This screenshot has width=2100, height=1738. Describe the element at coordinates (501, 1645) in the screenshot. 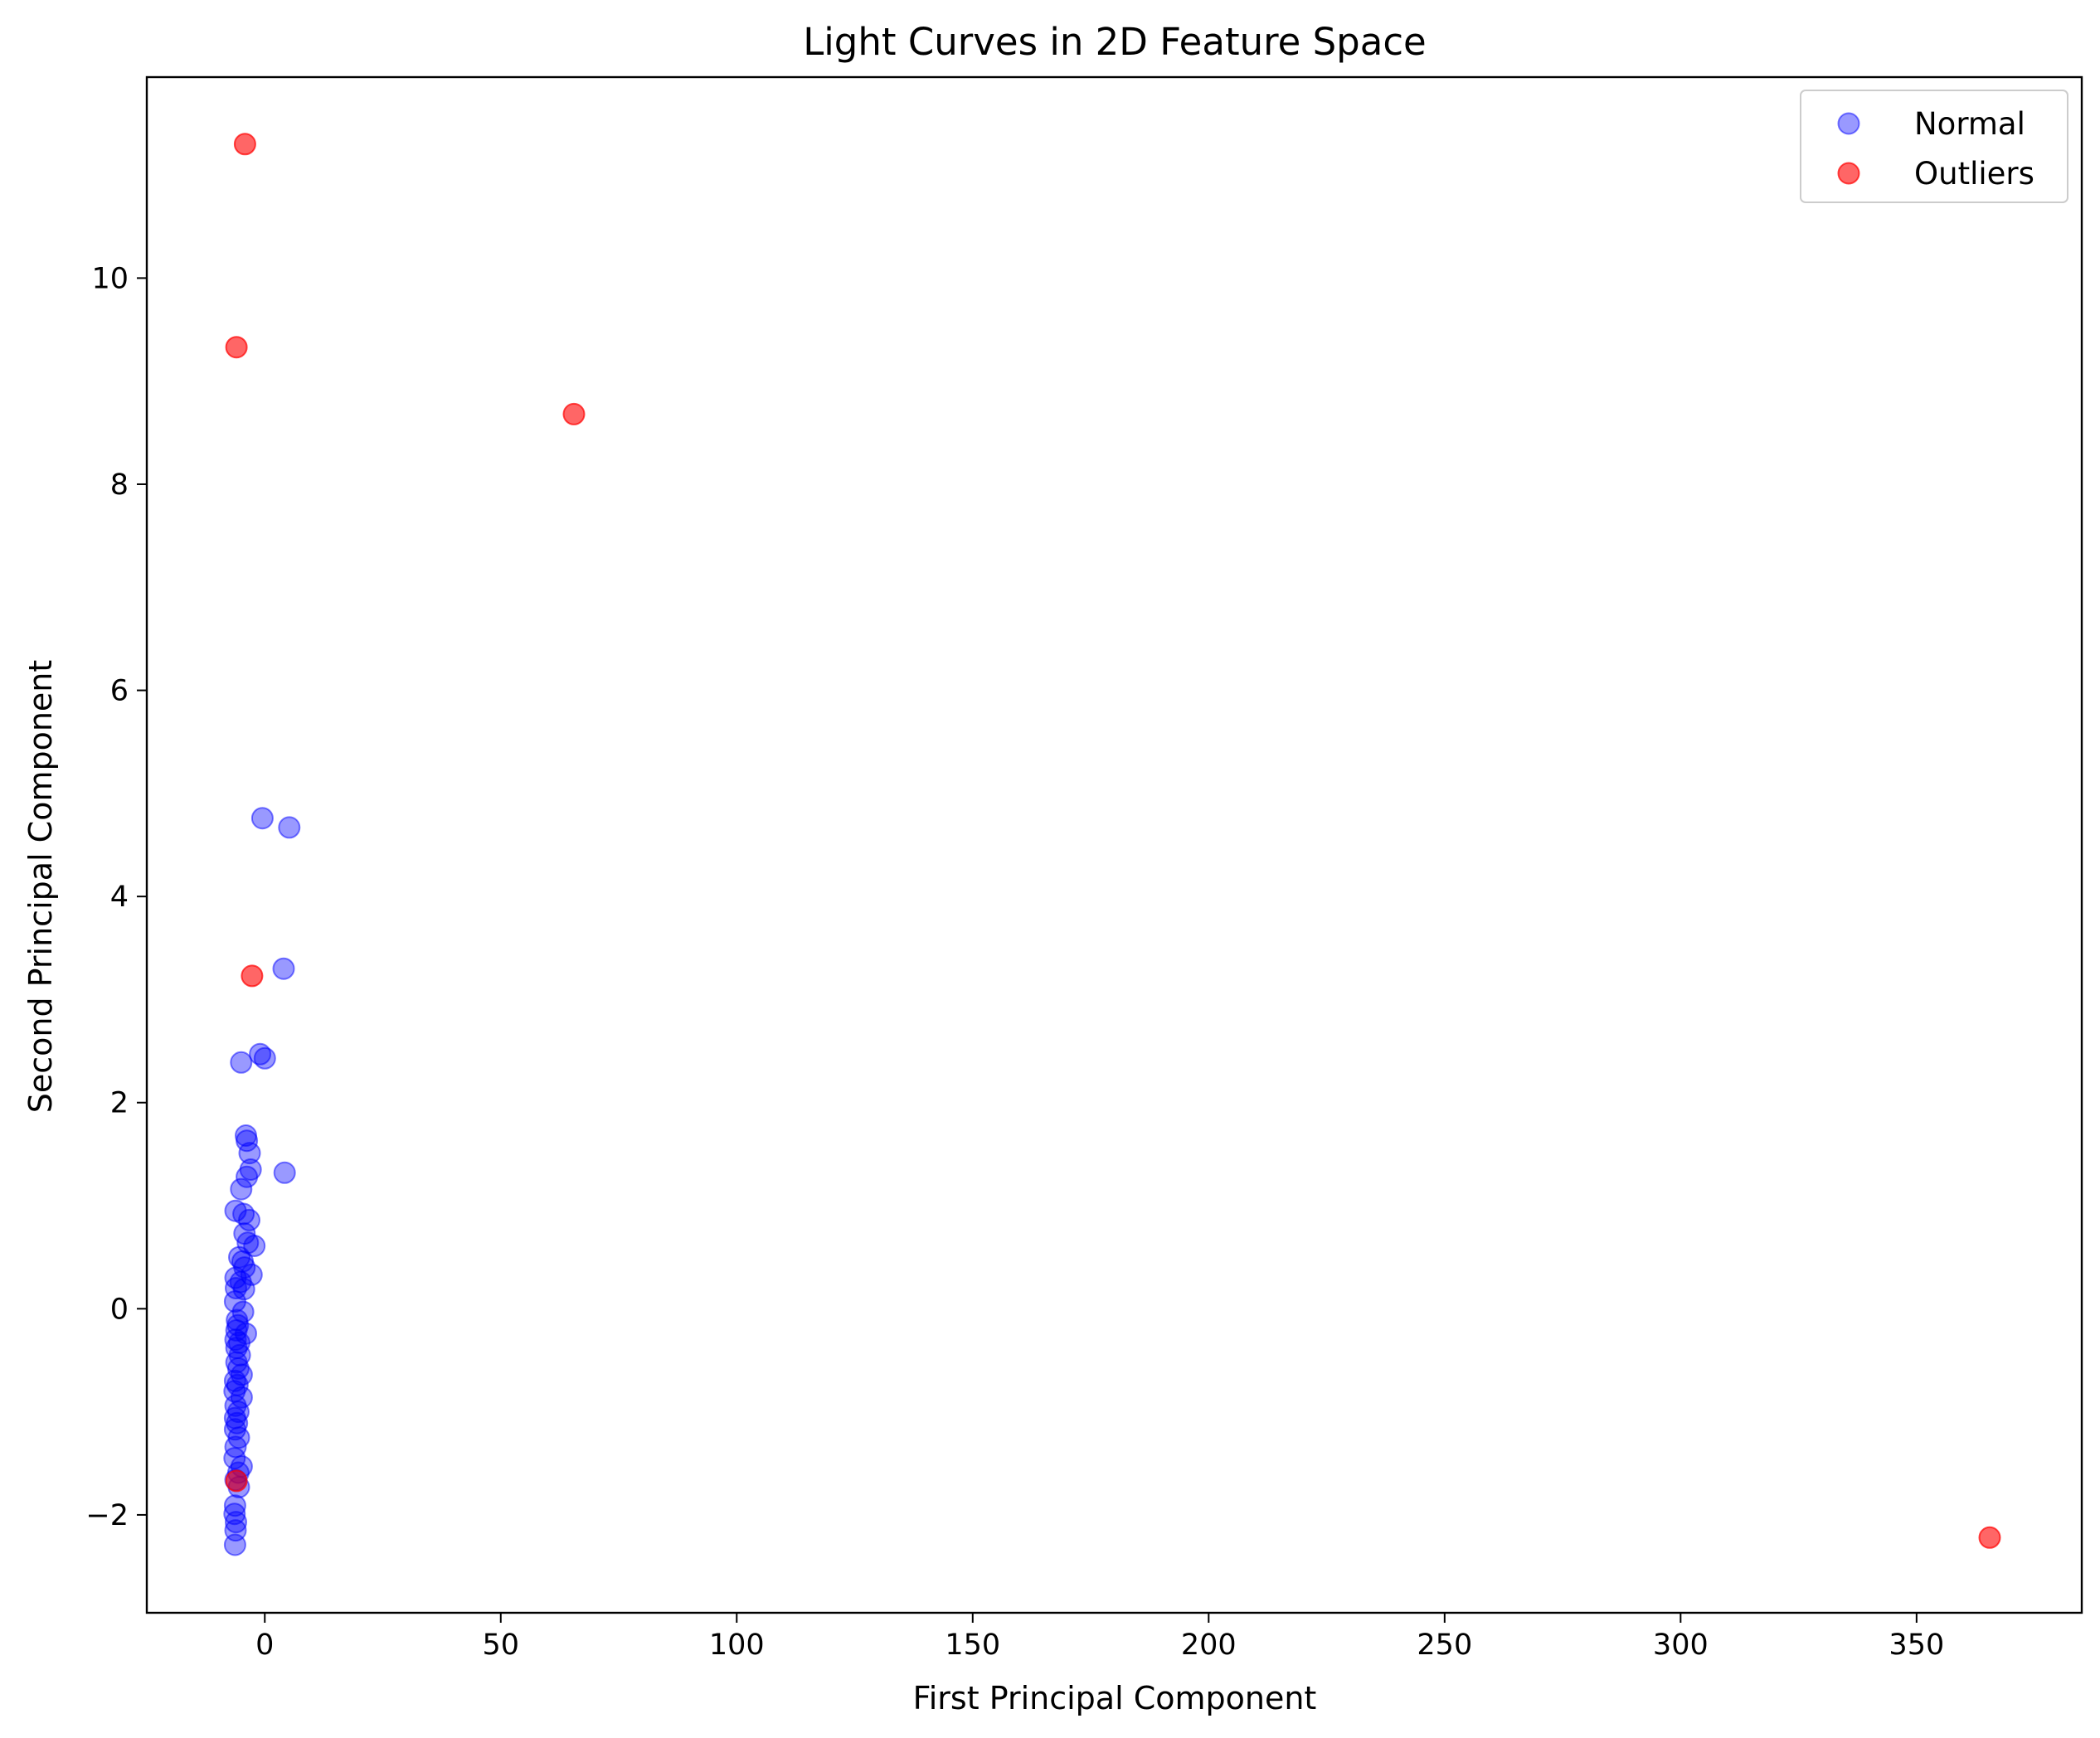

I see `x-tick-label: 50` at that location.